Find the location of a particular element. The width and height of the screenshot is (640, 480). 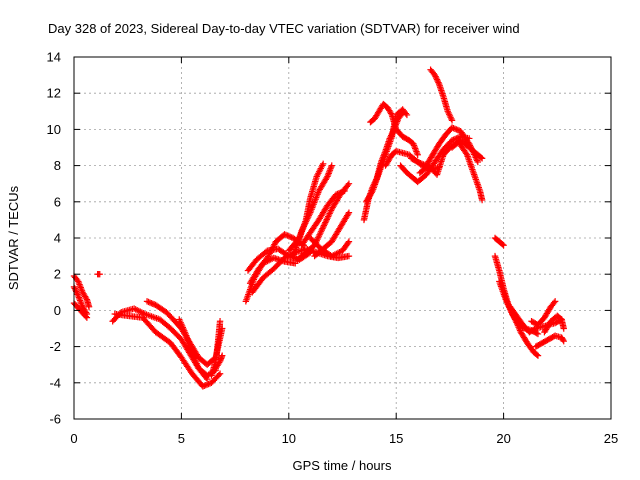

series-arc-h is located at coordinates (193, 349).